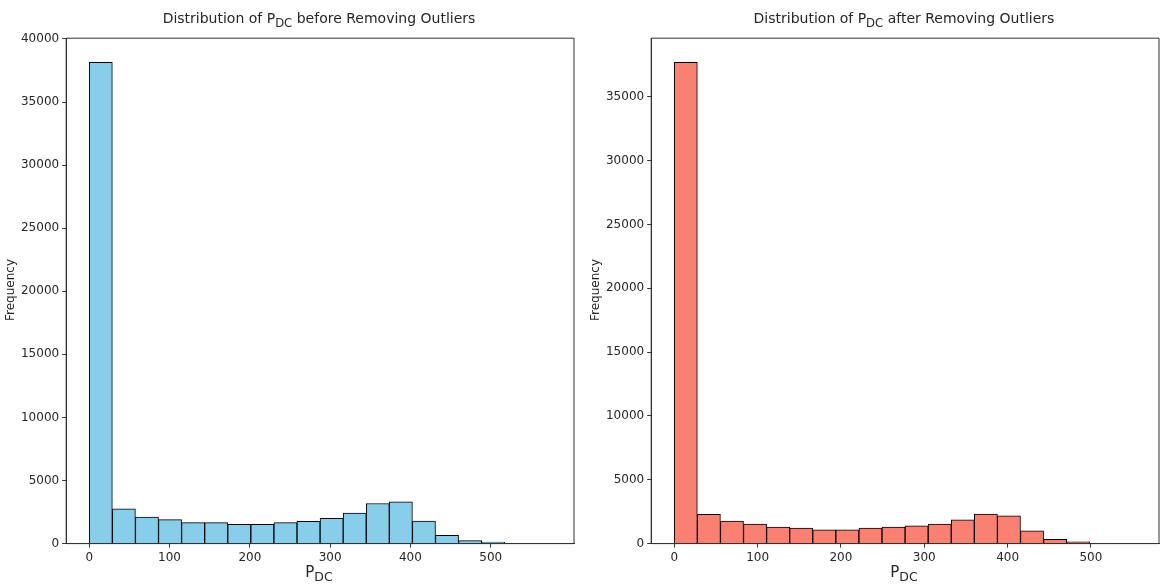 This screenshot has width=1165, height=586. What do you see at coordinates (319, 20) in the screenshot?
I see `chart-title: Distribution of P$_{DC}$ before Removing Outliers` at bounding box center [319, 20].